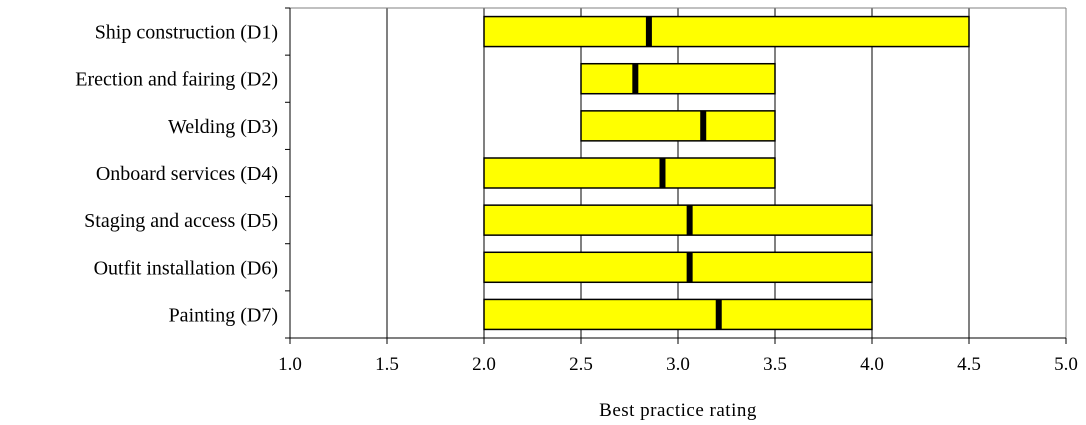  I want to click on x-tick-label: 4.5, so click(969, 364).